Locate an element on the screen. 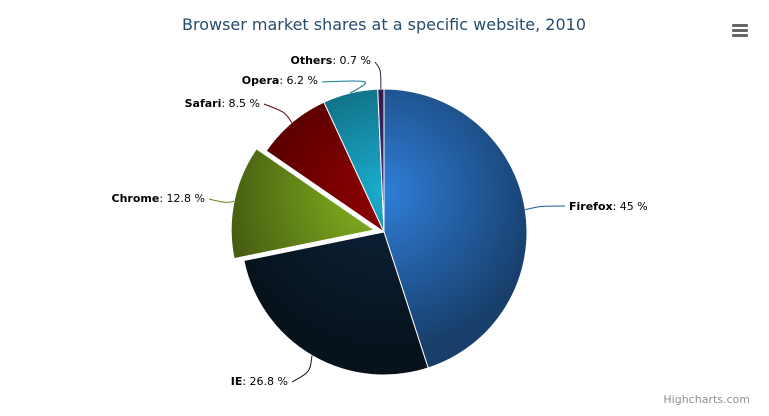 The height and width of the screenshot is (416, 769). data-label-opera: Opera: 6.2 % is located at coordinates (280, 80).